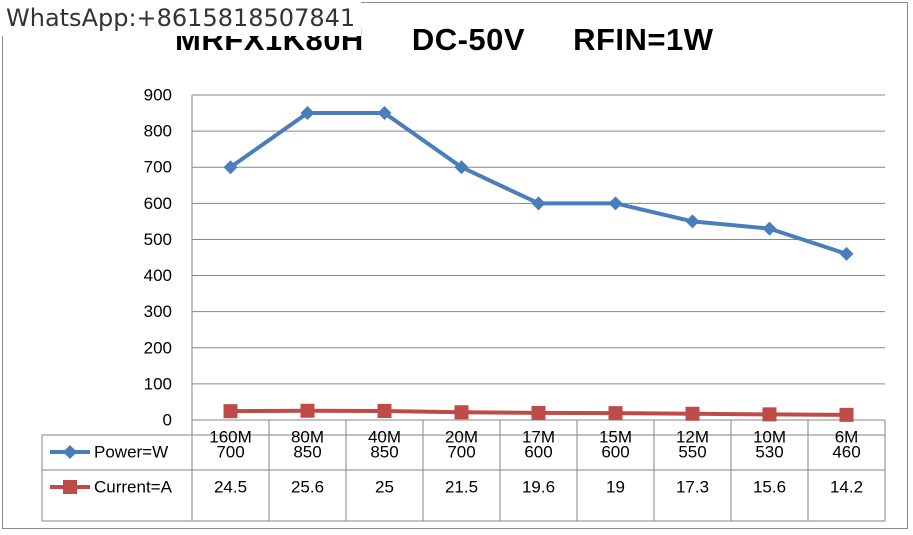 Image resolution: width=913 pixels, height=535 pixels. Describe the element at coordinates (643, 39) in the screenshot. I see `title-rfin: RFIN=1W` at that location.